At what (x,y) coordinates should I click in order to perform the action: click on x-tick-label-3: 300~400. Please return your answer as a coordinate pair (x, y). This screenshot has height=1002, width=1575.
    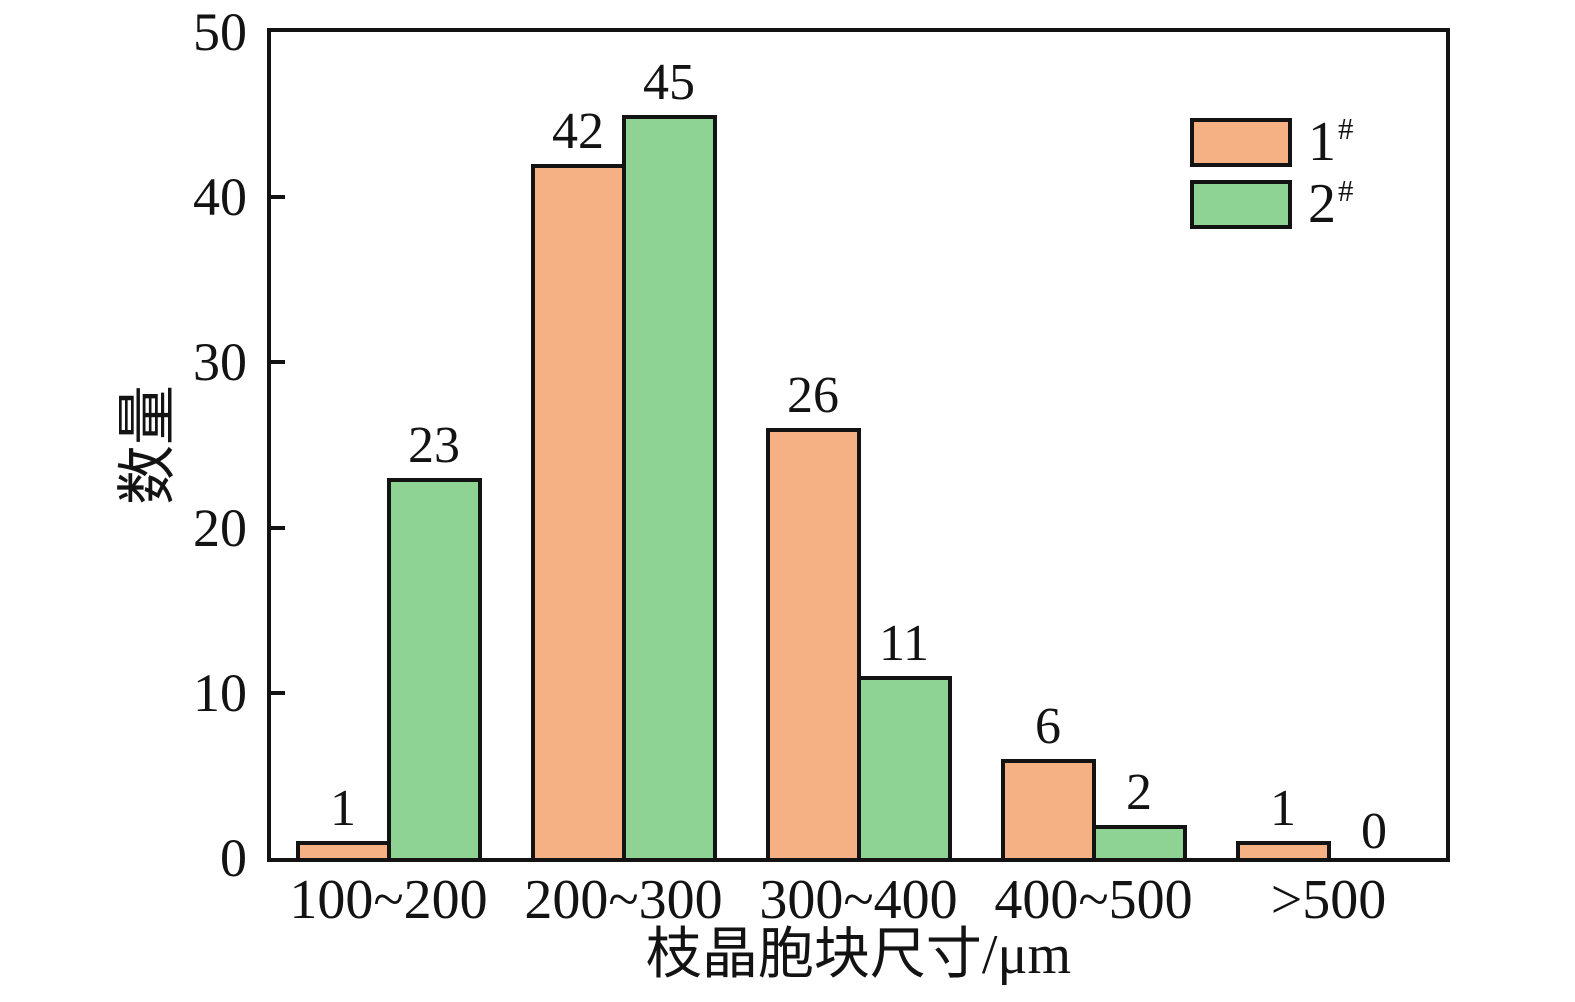
    Looking at the image, I should click on (858, 900).